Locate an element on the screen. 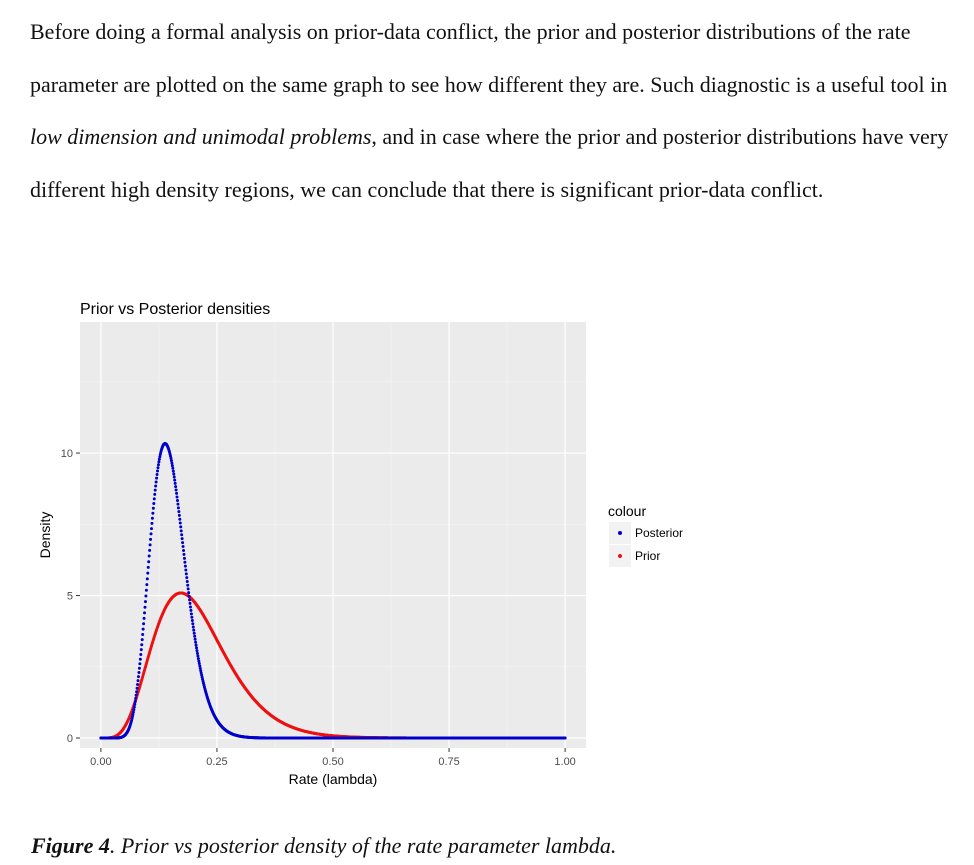 The width and height of the screenshot is (974, 865). y-tick-label: 0 is located at coordinates (70, 739).